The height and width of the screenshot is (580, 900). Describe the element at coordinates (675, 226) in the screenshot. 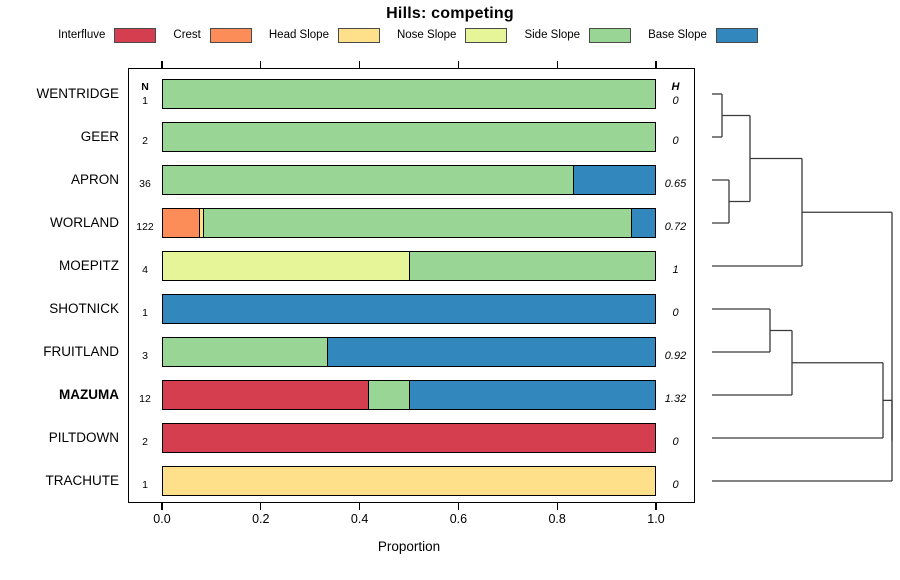

I see `h-value-text: 0.72` at that location.